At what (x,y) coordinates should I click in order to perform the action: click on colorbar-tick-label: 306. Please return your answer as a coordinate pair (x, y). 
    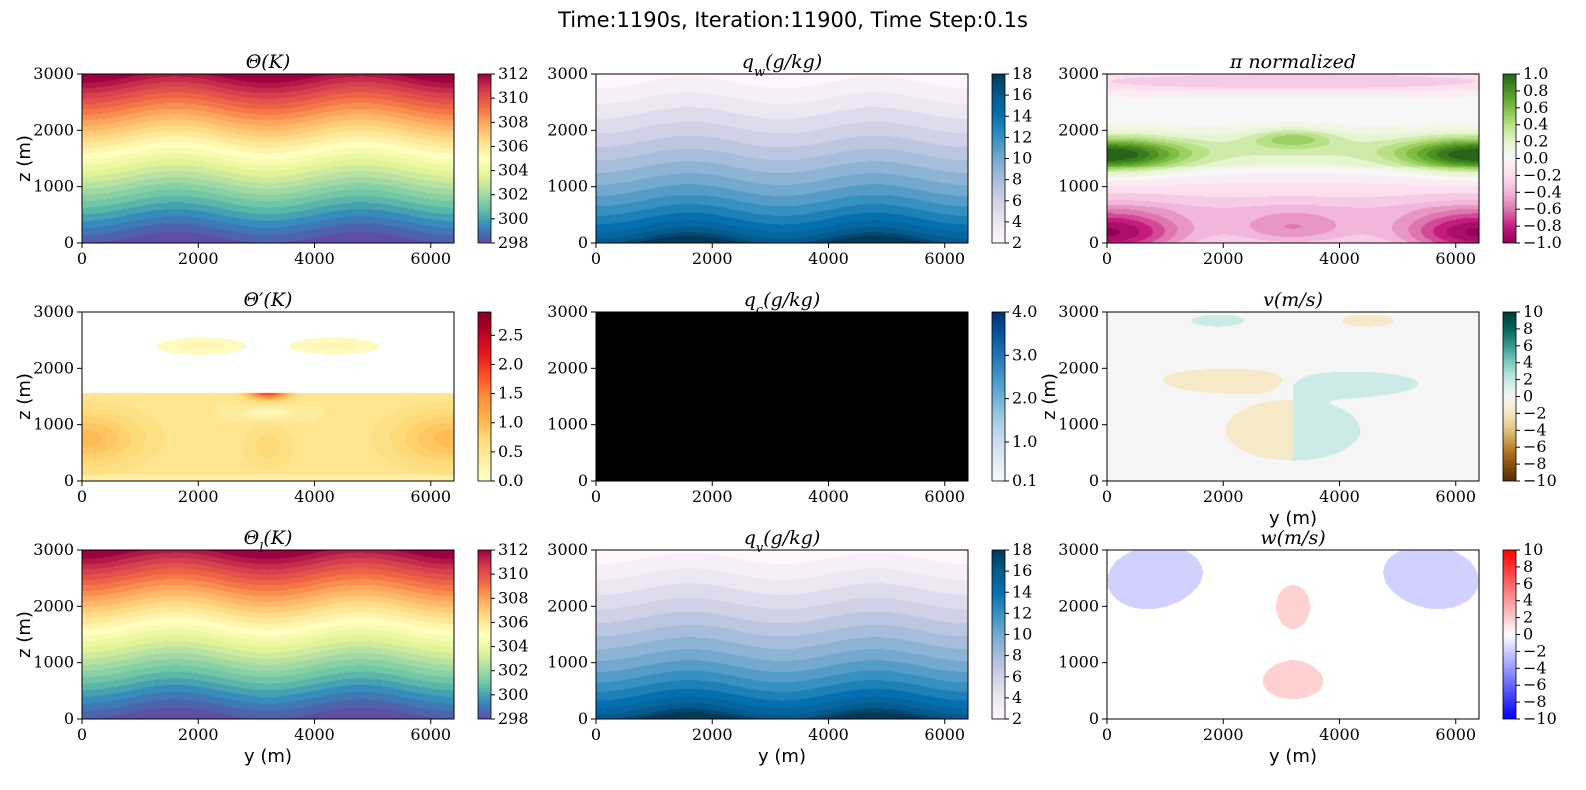
    Looking at the image, I should click on (513, 621).